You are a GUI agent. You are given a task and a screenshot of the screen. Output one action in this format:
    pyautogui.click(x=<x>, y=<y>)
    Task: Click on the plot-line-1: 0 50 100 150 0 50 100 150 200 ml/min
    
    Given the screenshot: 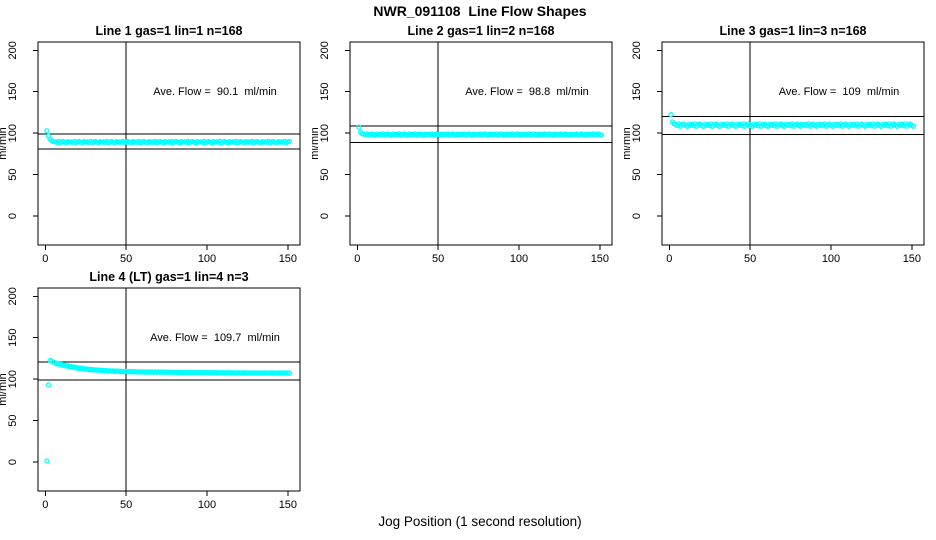 What is the action you would take?
    pyautogui.click(x=150, y=153)
    